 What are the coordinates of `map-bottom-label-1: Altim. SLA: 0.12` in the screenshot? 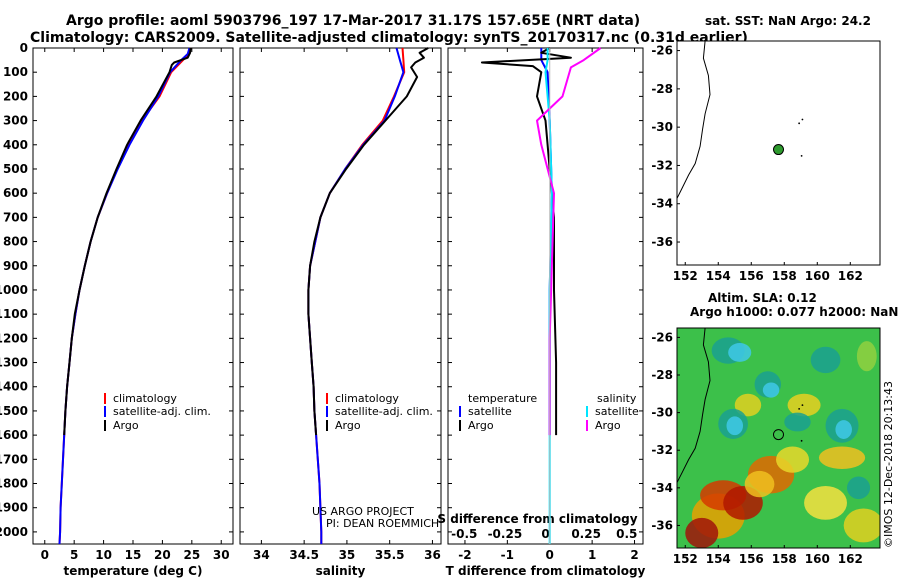 It's located at (762, 298).